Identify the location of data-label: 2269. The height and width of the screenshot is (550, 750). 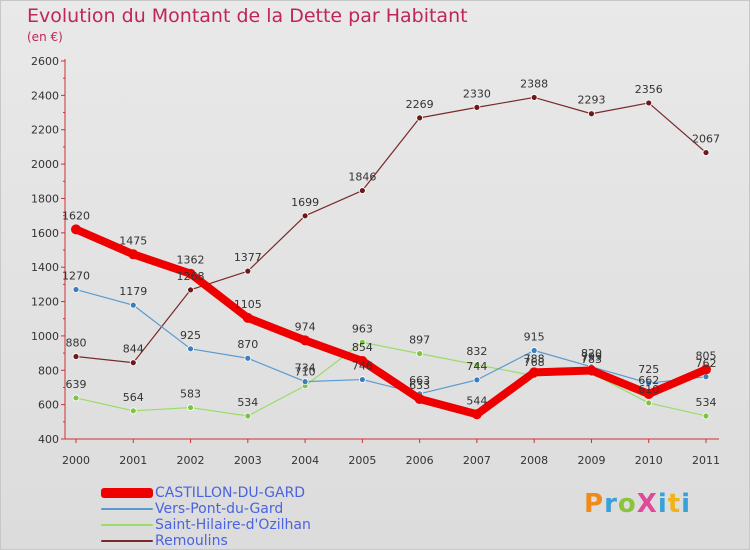
(420, 104).